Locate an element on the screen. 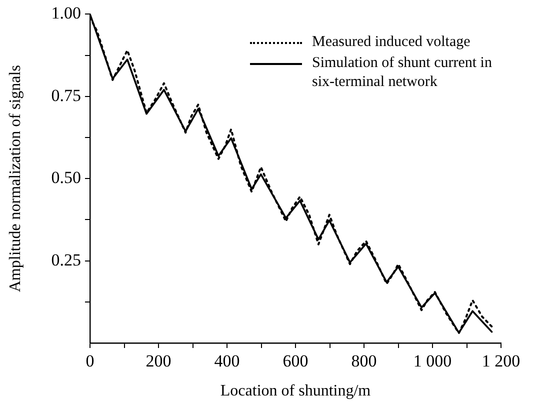 This screenshot has width=536, height=403. x-tick-label: 600 is located at coordinates (295, 361).